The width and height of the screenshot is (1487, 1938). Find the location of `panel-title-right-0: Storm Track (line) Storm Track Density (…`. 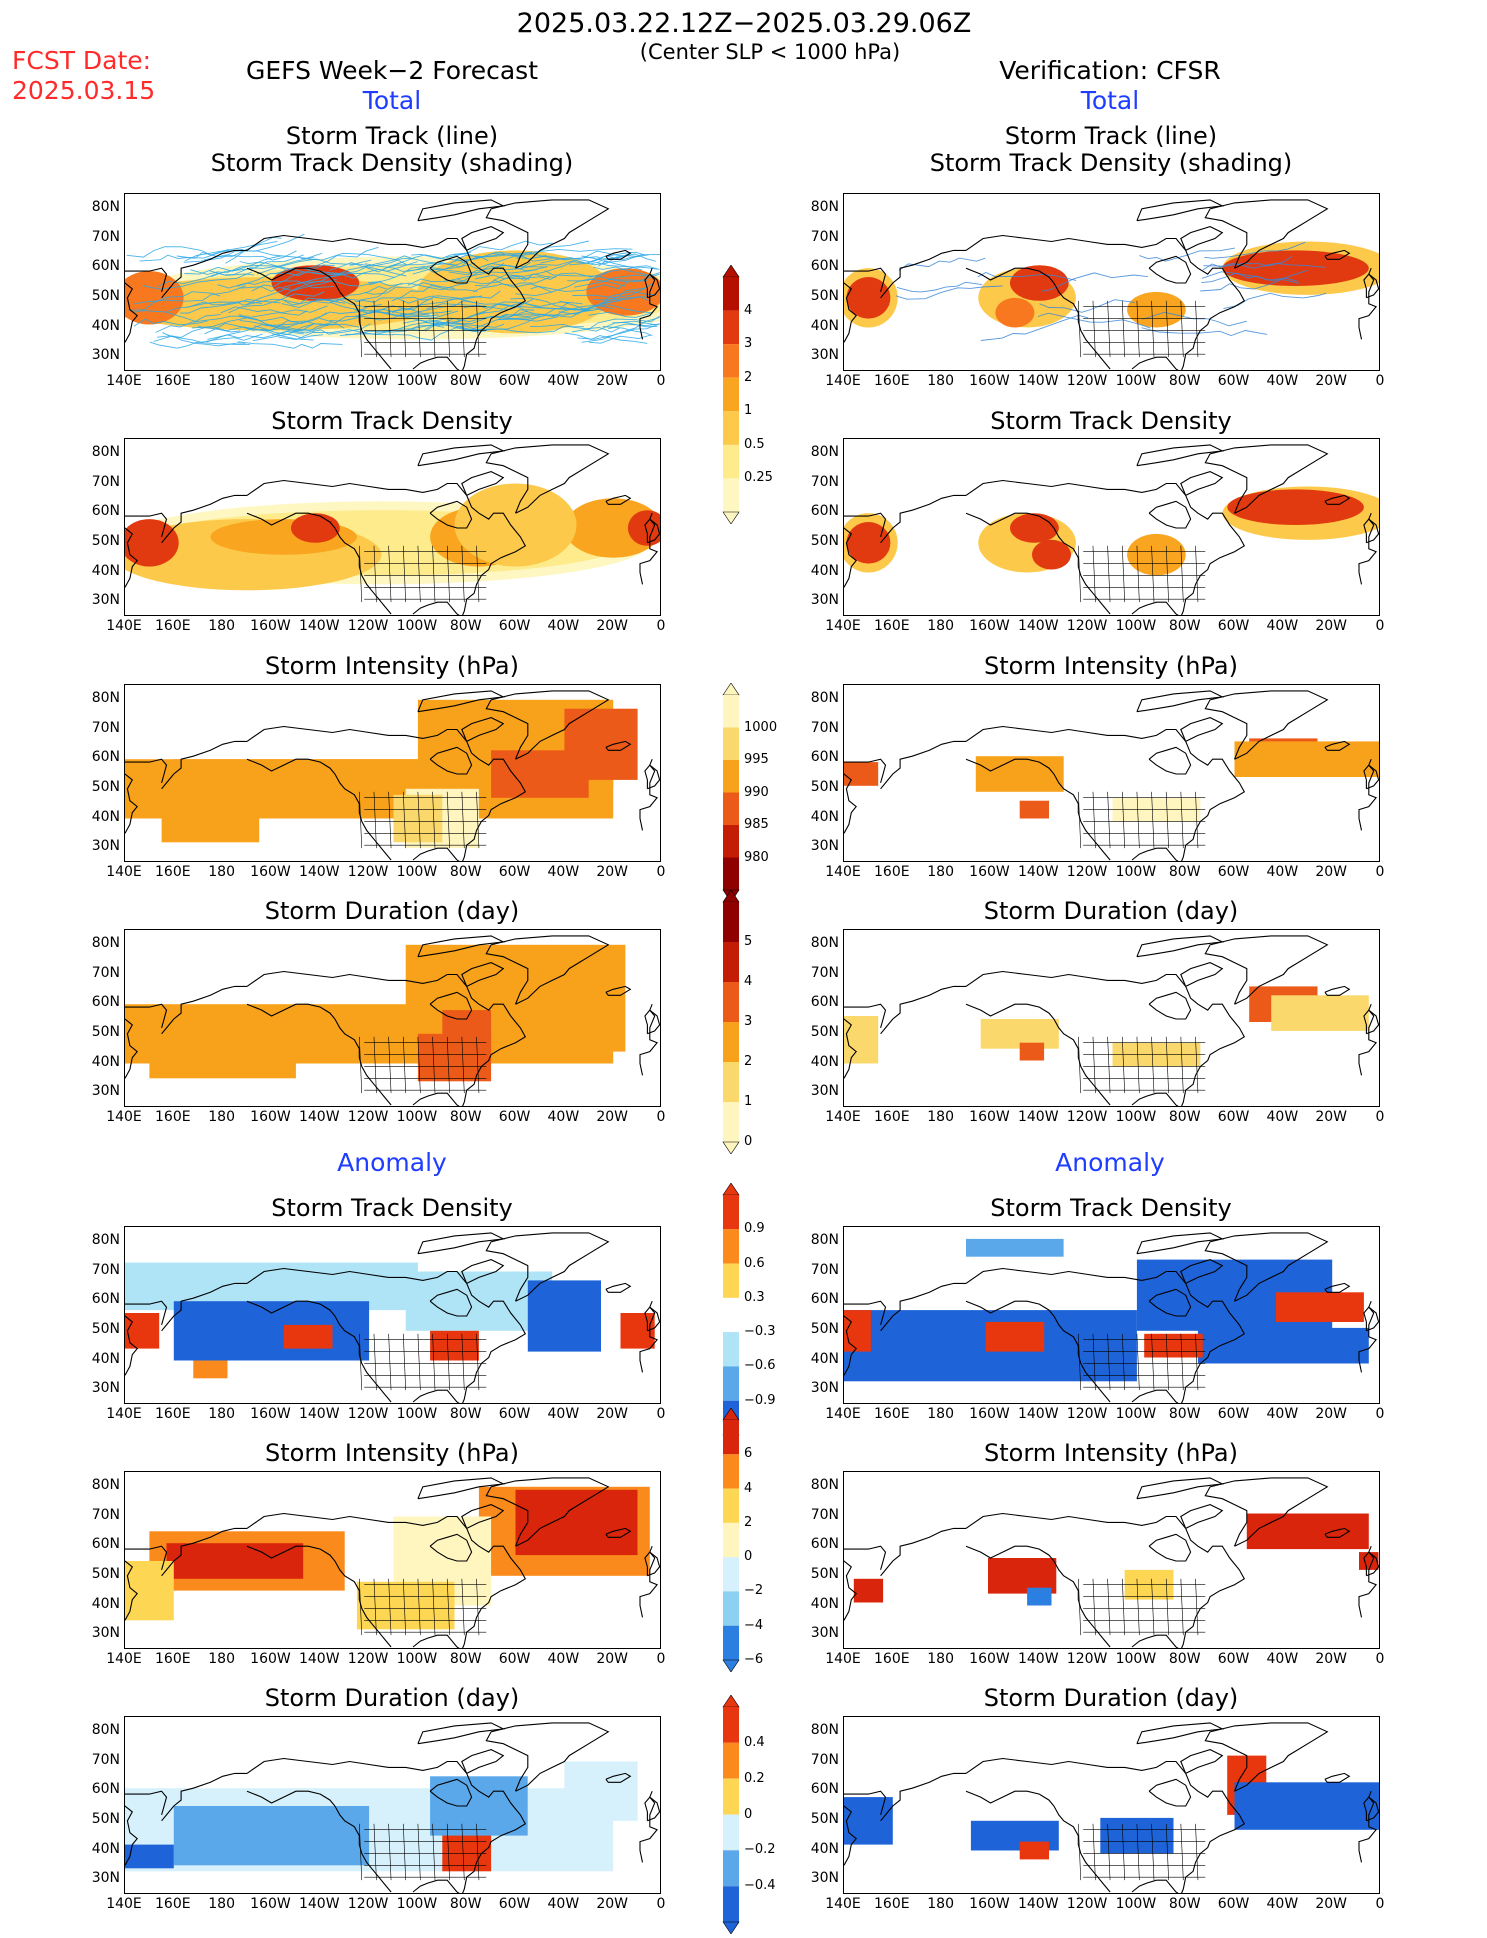

panel-title-right-0: Storm Track (line) Storm Track Density (… is located at coordinates (1111, 149).